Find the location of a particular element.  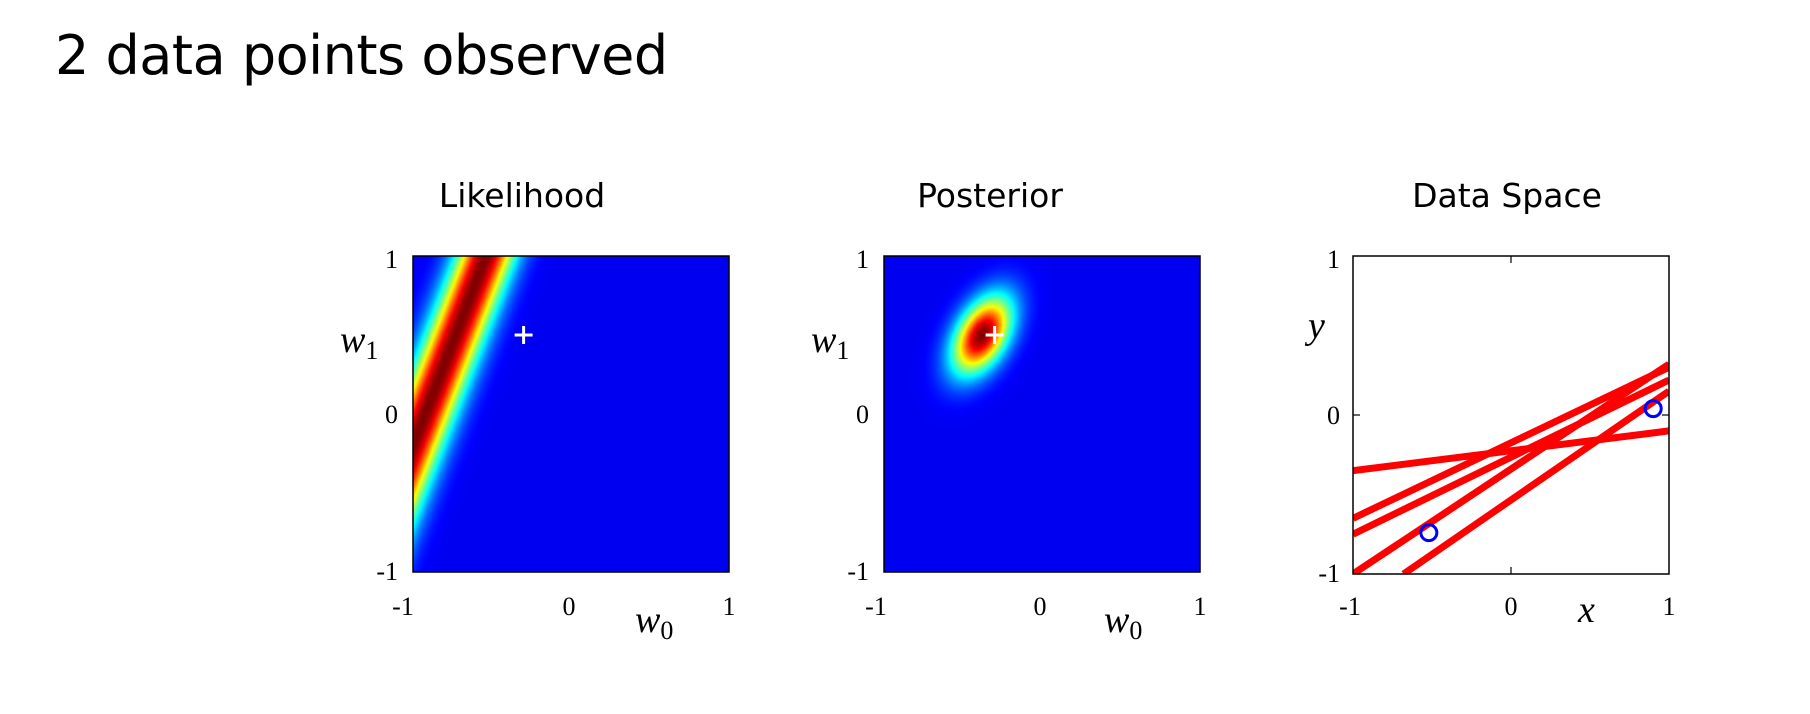

likelihood-panel: 1 0 -1 -1 0 1 w1 w0 is located at coordinates (538, 445).